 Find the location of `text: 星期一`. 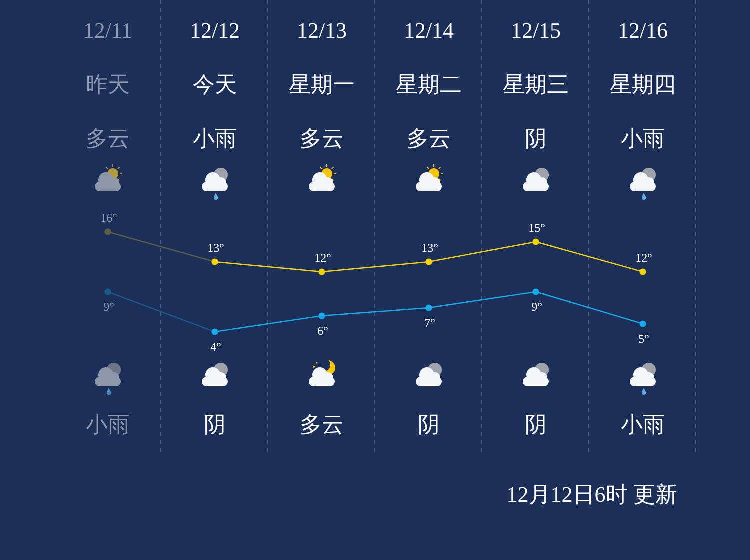

text: 星期一 is located at coordinates (322, 84).